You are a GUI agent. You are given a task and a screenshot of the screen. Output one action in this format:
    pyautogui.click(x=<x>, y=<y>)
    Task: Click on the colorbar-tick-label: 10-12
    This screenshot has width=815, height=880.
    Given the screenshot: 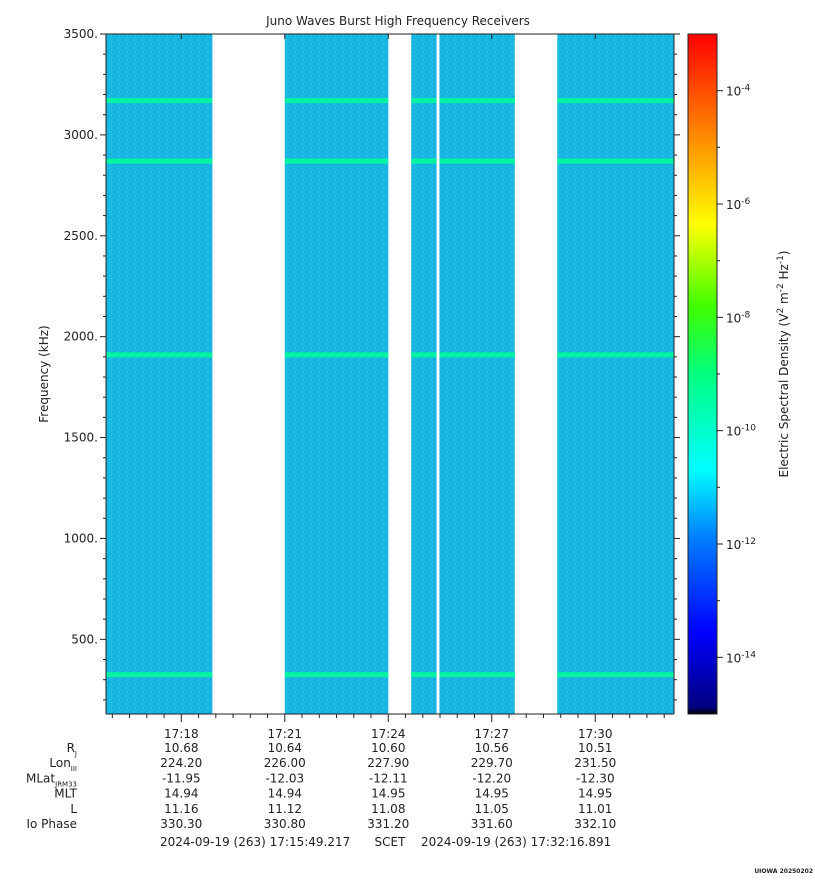 What is the action you would take?
    pyautogui.click(x=741, y=544)
    